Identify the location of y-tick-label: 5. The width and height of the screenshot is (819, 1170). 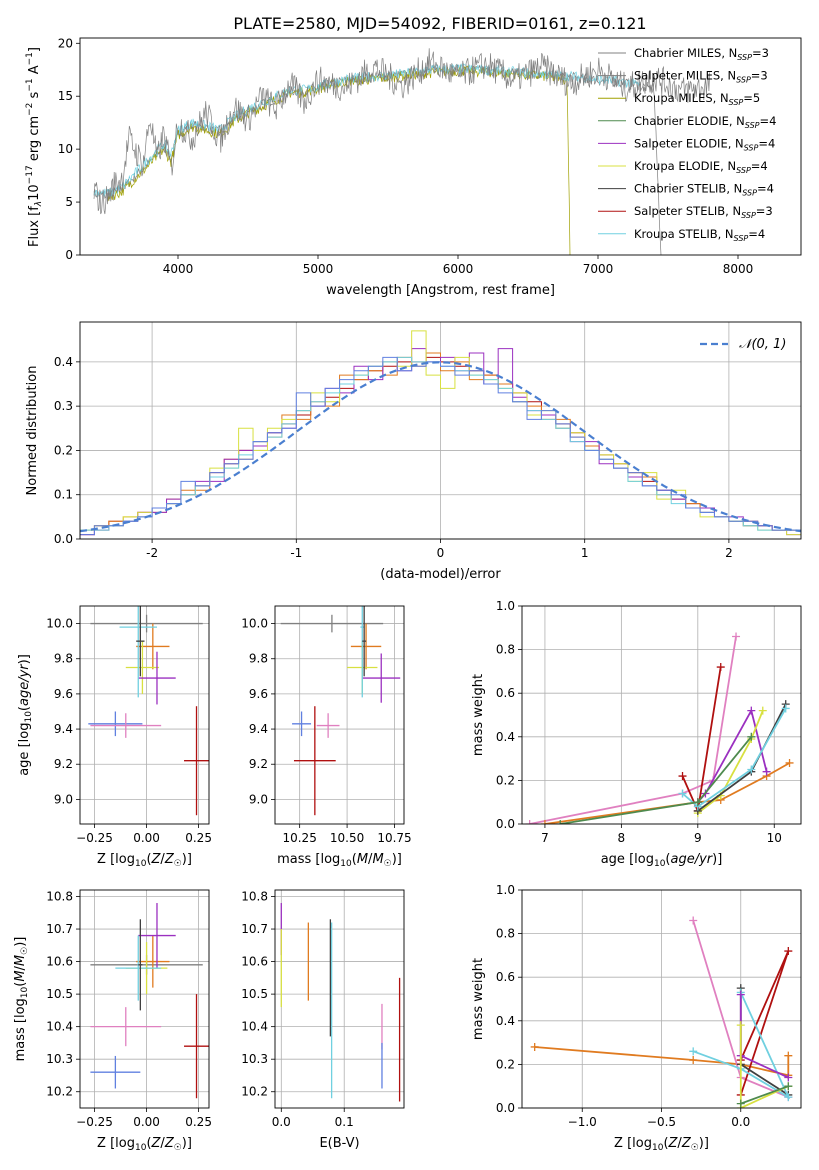
(69, 202).